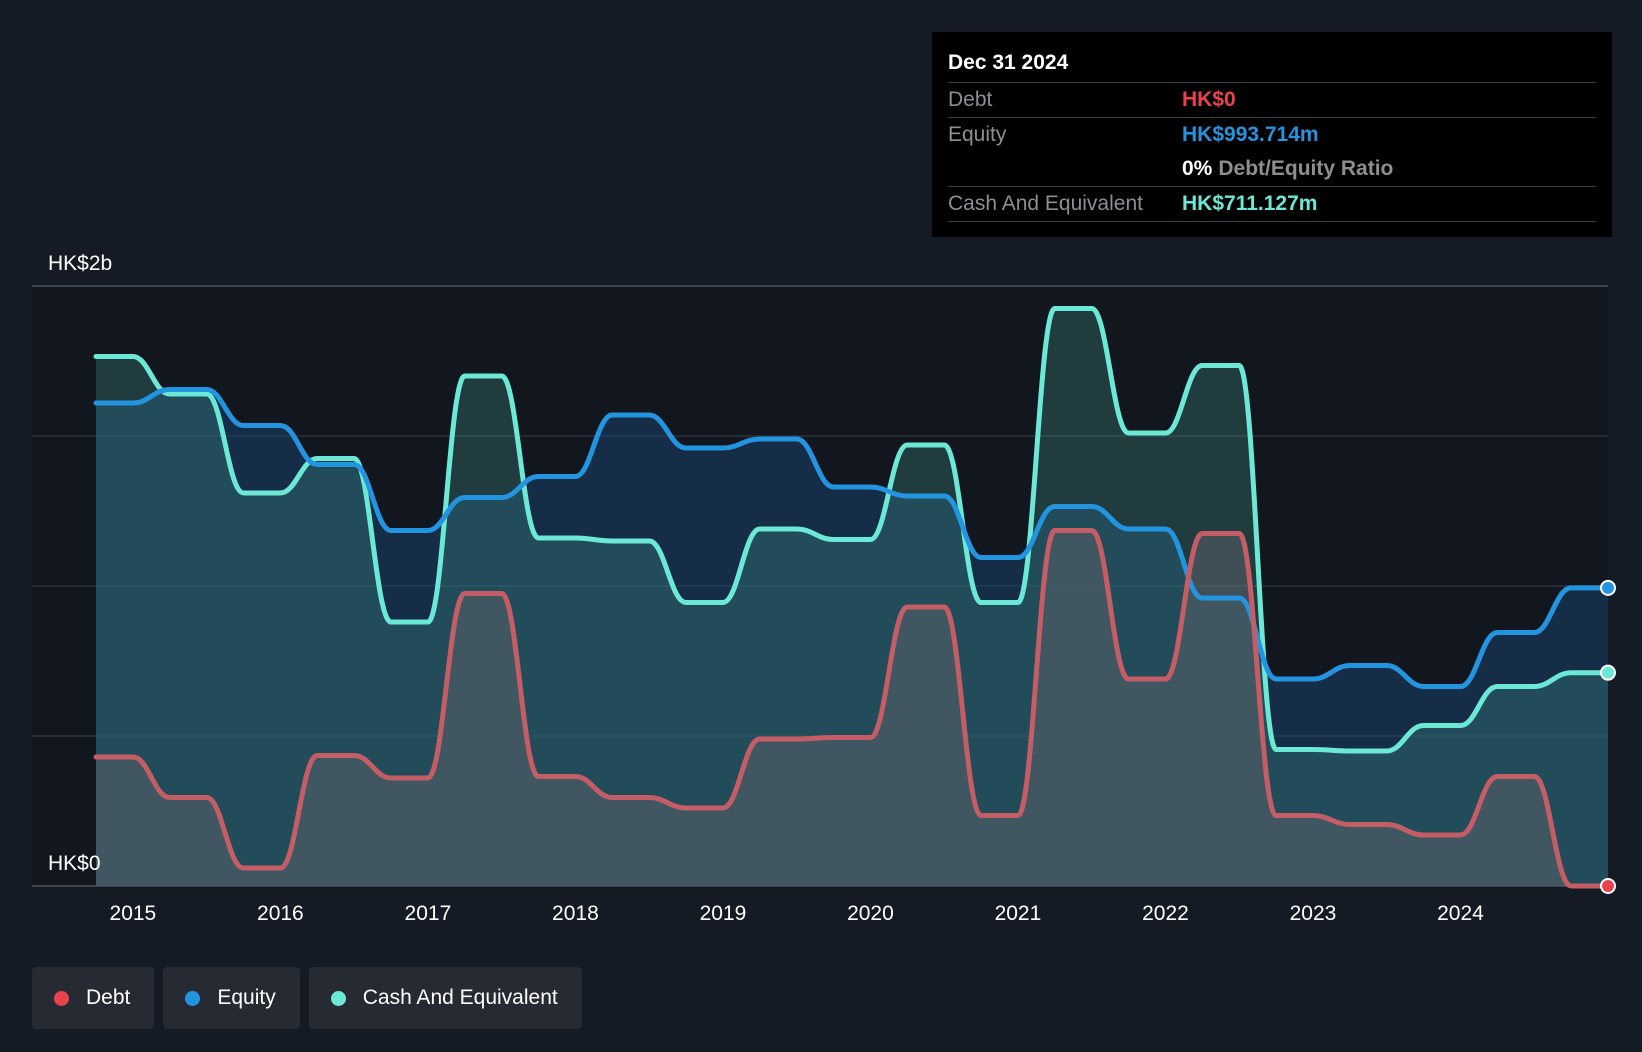  What do you see at coordinates (280, 913) in the screenshot?
I see `x-tick-2016: 2016` at bounding box center [280, 913].